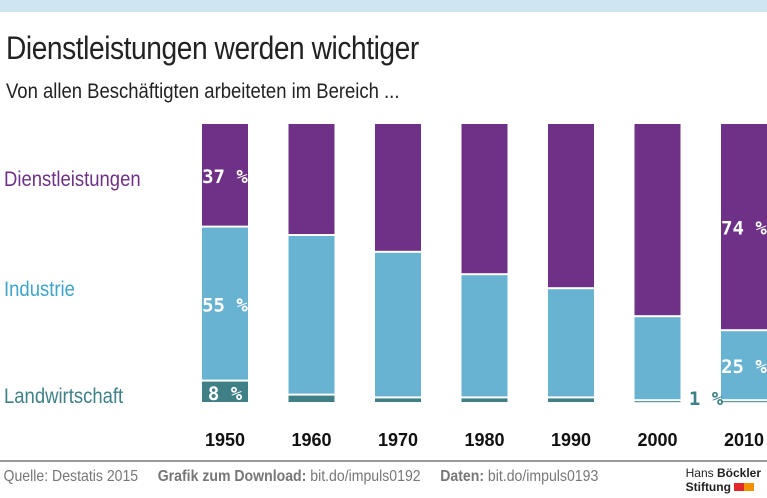 The width and height of the screenshot is (767, 498). What do you see at coordinates (311, 398) in the screenshot?
I see `bar-landwirtschaft-1960` at bounding box center [311, 398].